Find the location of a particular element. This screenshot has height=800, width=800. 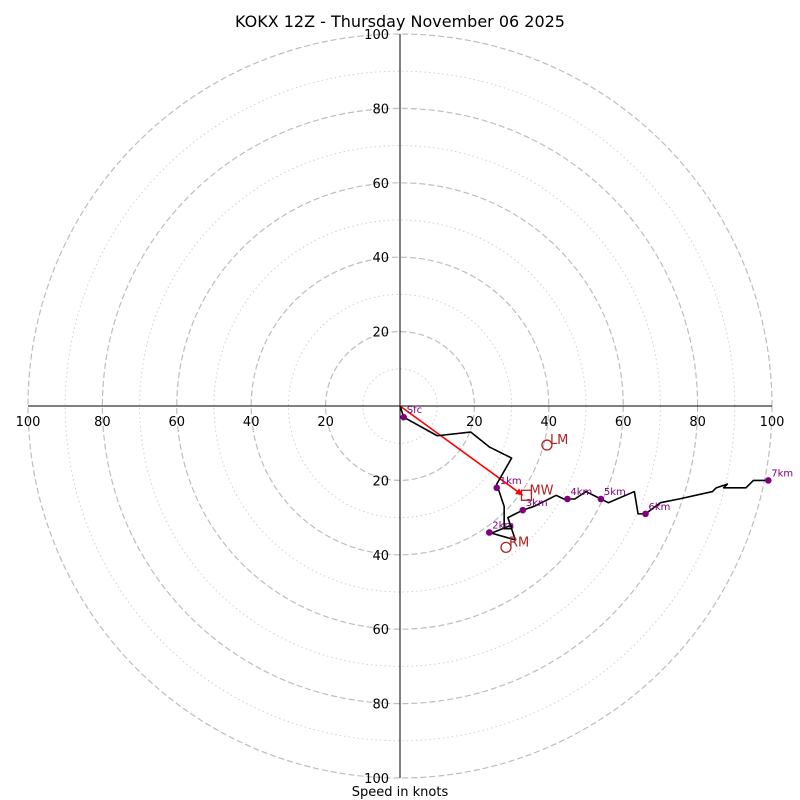

storm-motion-label: MW is located at coordinates (541, 490).